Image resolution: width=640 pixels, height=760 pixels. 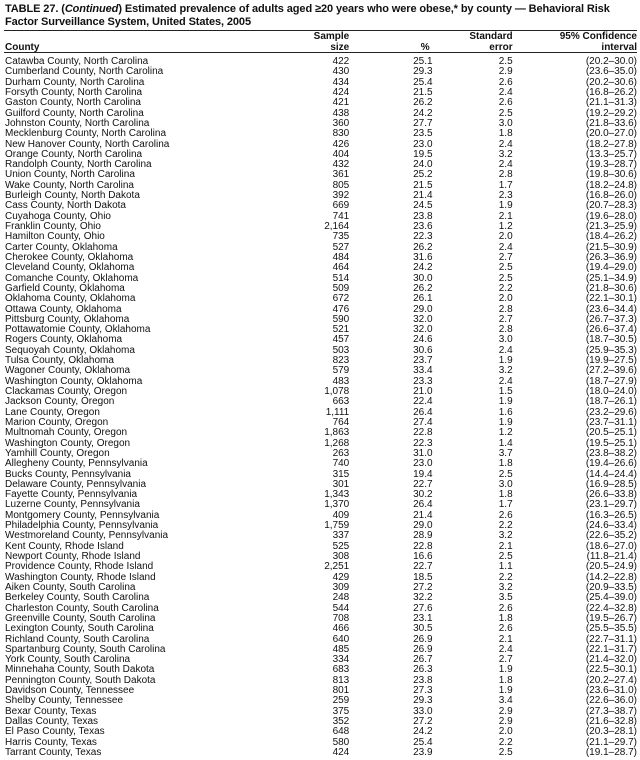 What do you see at coordinates (505, 742) in the screenshot?
I see `standard-error-cell: 2.2` at bounding box center [505, 742].